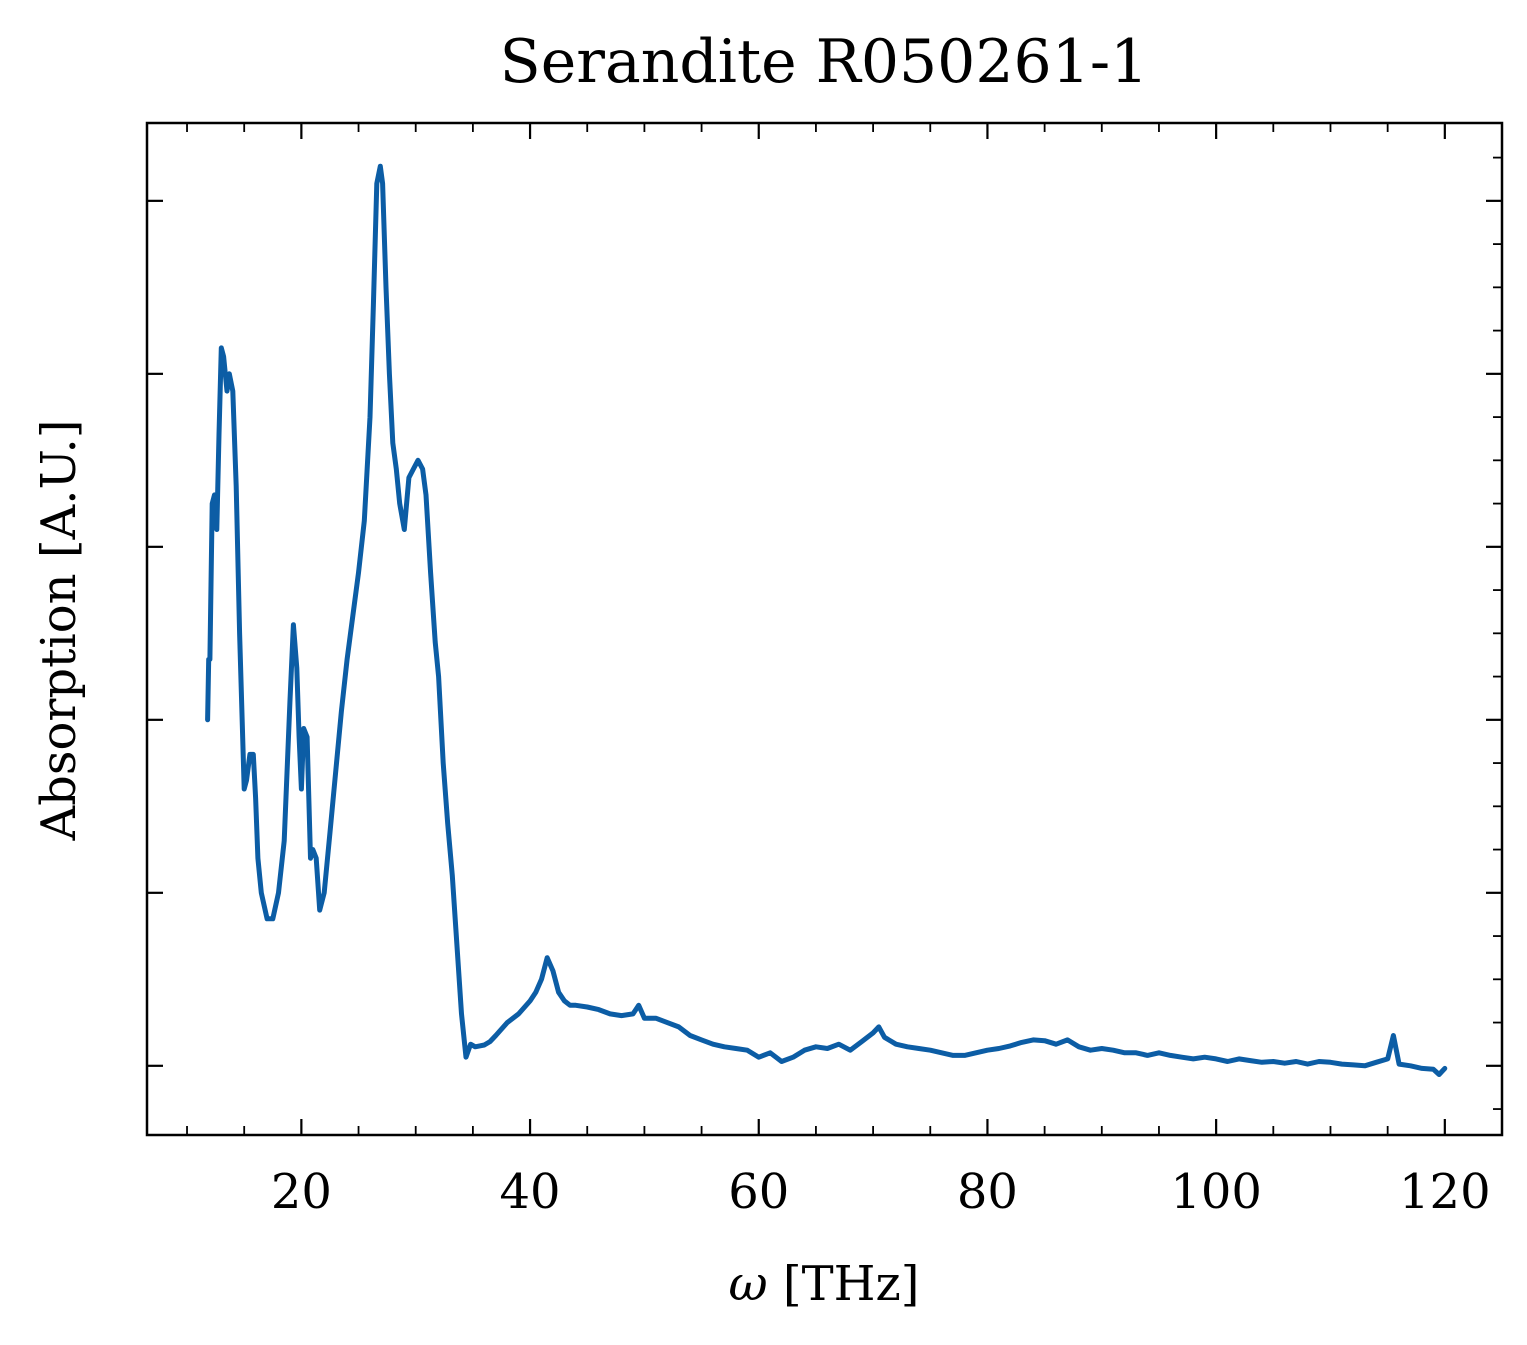 The width and height of the screenshot is (1527, 1345). What do you see at coordinates (824, 62) in the screenshot?
I see `chart-title: Serandite R050261-1` at bounding box center [824, 62].